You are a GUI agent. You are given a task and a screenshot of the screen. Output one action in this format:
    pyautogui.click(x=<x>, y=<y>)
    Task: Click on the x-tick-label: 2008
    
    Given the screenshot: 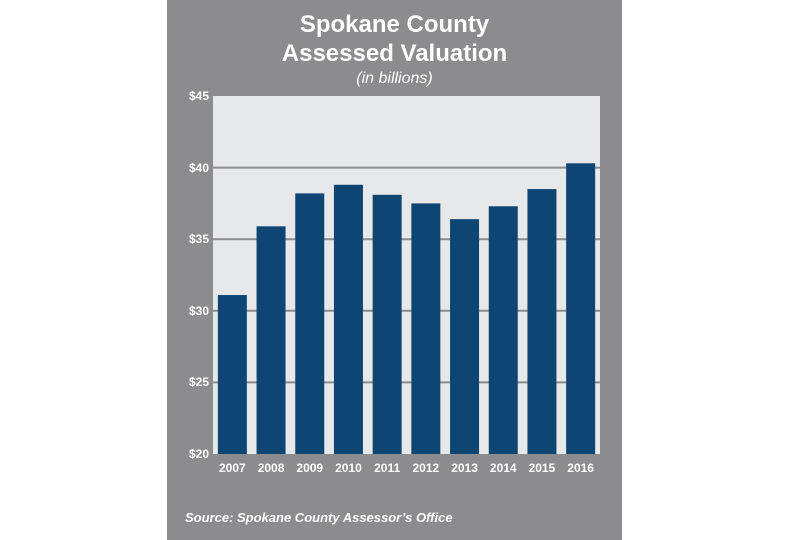 What is the action you would take?
    pyautogui.click(x=271, y=468)
    